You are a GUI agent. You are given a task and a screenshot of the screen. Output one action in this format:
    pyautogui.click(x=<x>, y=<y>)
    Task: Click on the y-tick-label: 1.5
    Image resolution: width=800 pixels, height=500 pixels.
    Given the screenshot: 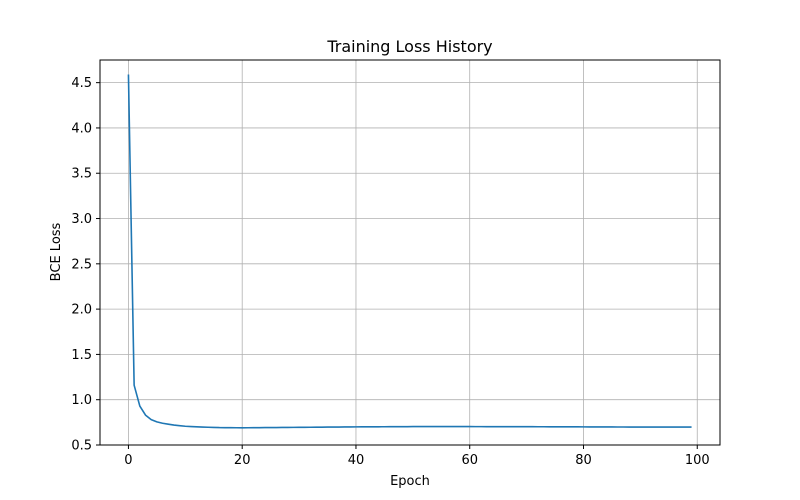 What is the action you would take?
    pyautogui.click(x=81, y=355)
    